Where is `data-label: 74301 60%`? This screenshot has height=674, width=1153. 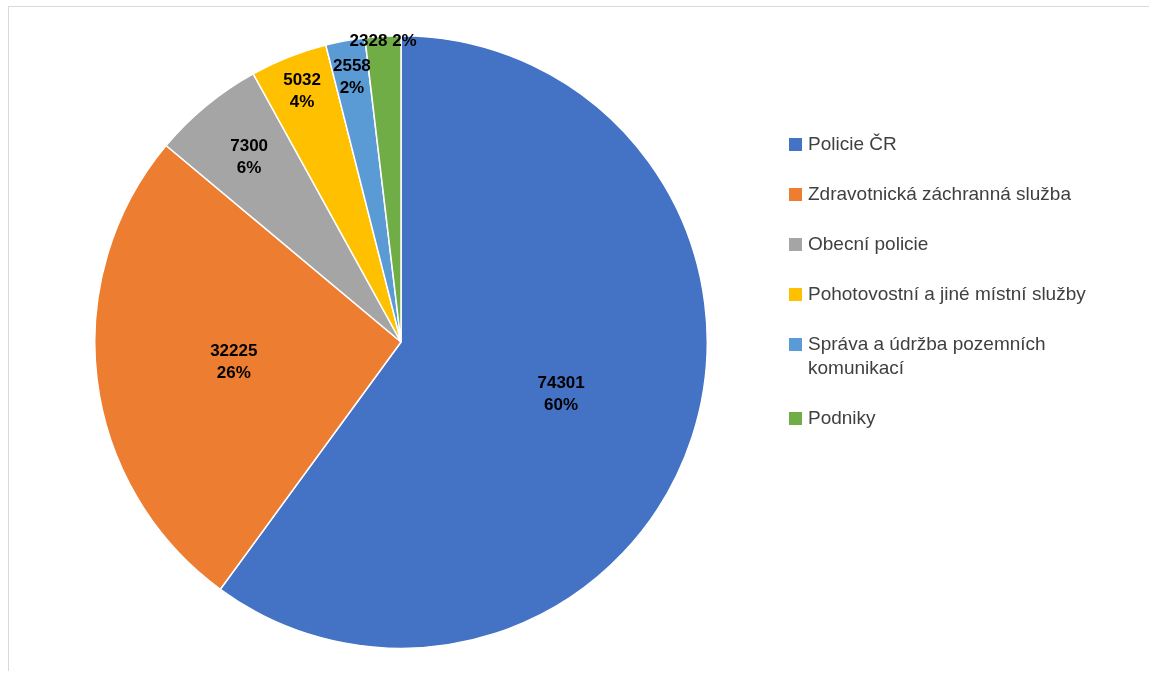
data-label: 74301 60% is located at coordinates (561, 393).